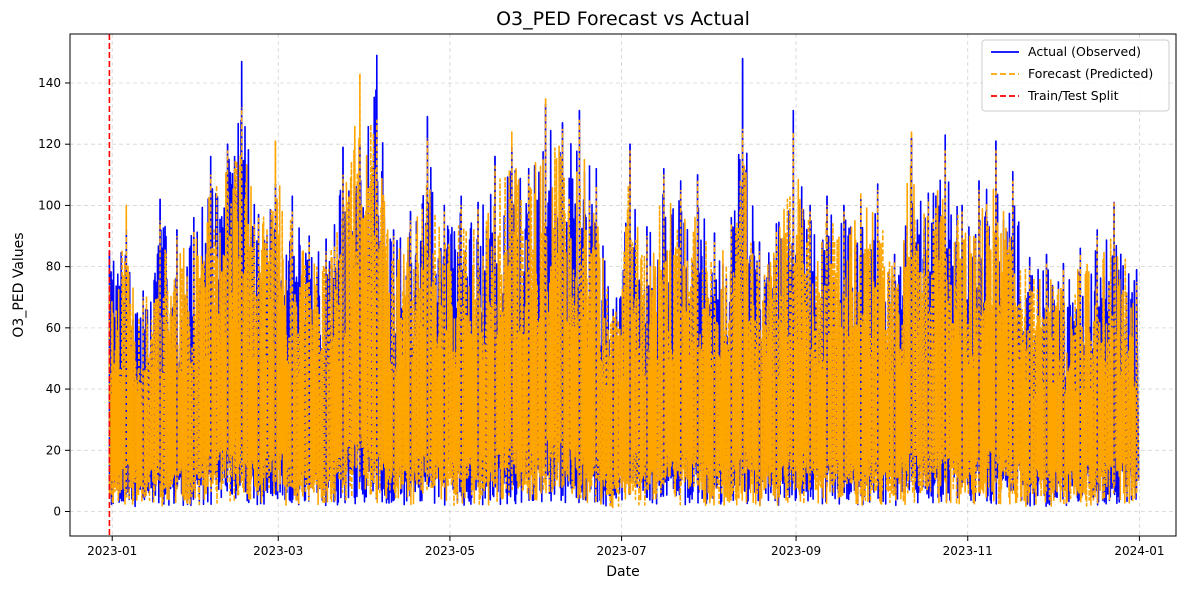 The width and height of the screenshot is (1190, 590). Describe the element at coordinates (112, 551) in the screenshot. I see `x-tick-label: 2023-01` at that location.